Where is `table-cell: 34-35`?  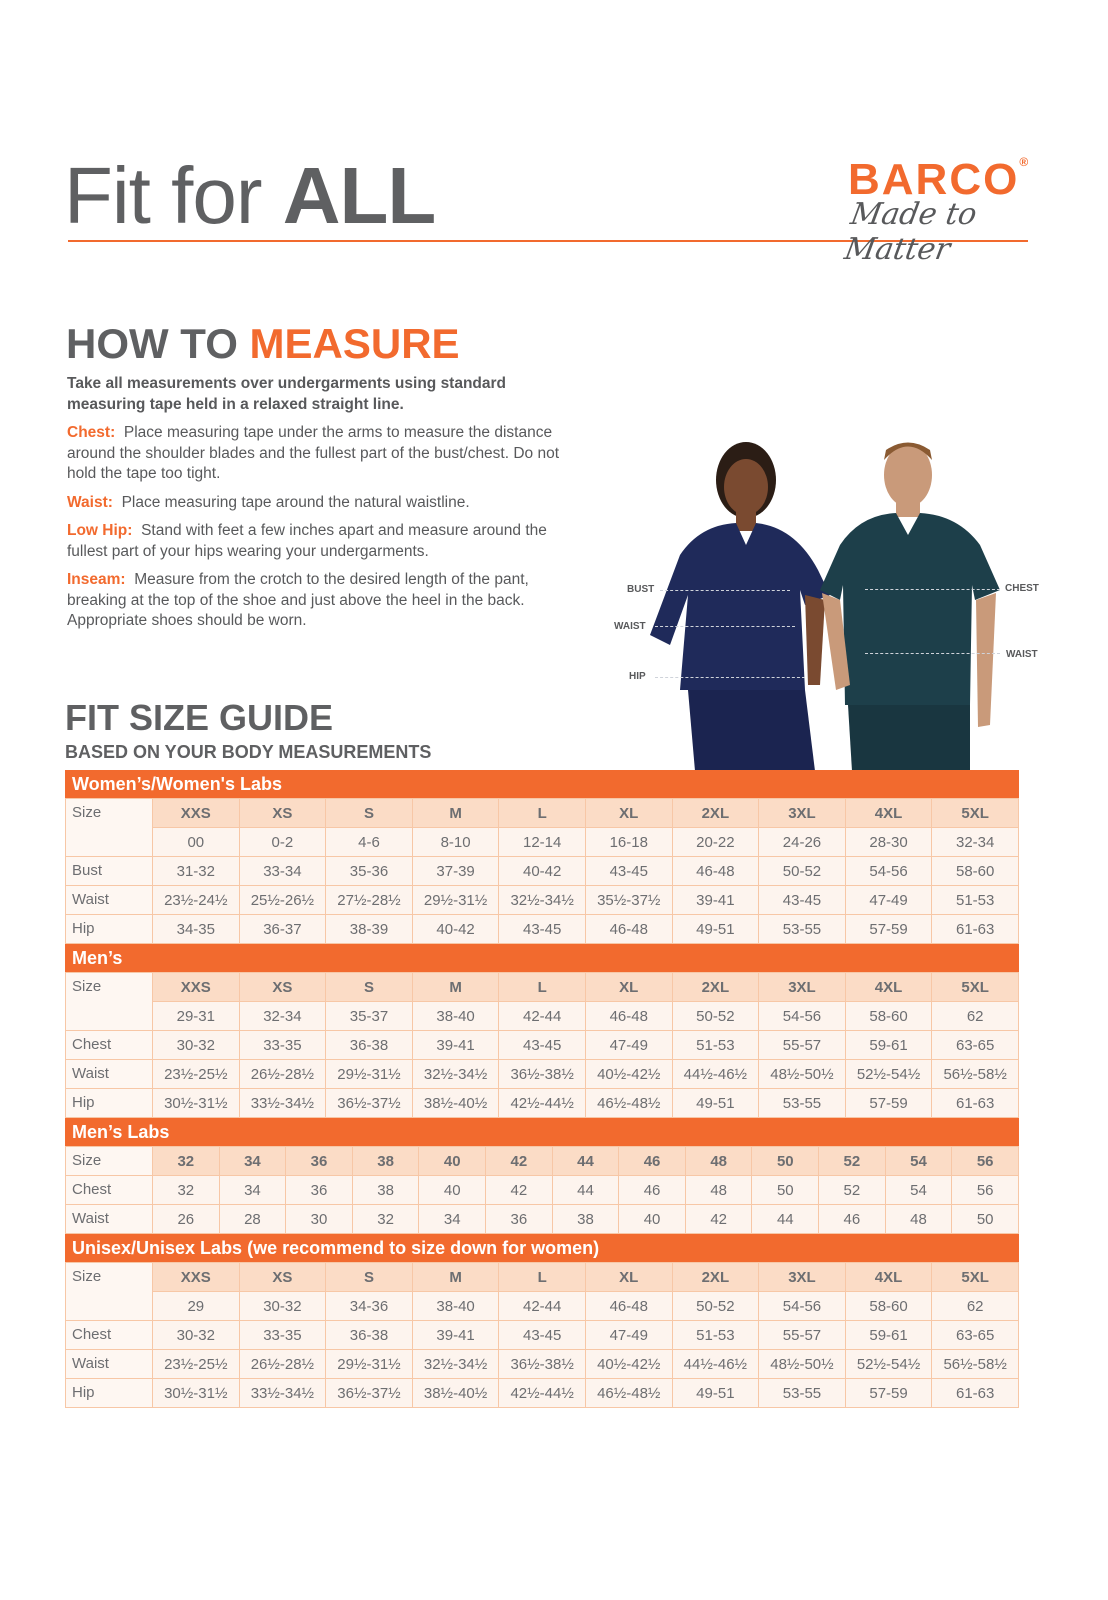
table-cell: 34-35 is located at coordinates (196, 929).